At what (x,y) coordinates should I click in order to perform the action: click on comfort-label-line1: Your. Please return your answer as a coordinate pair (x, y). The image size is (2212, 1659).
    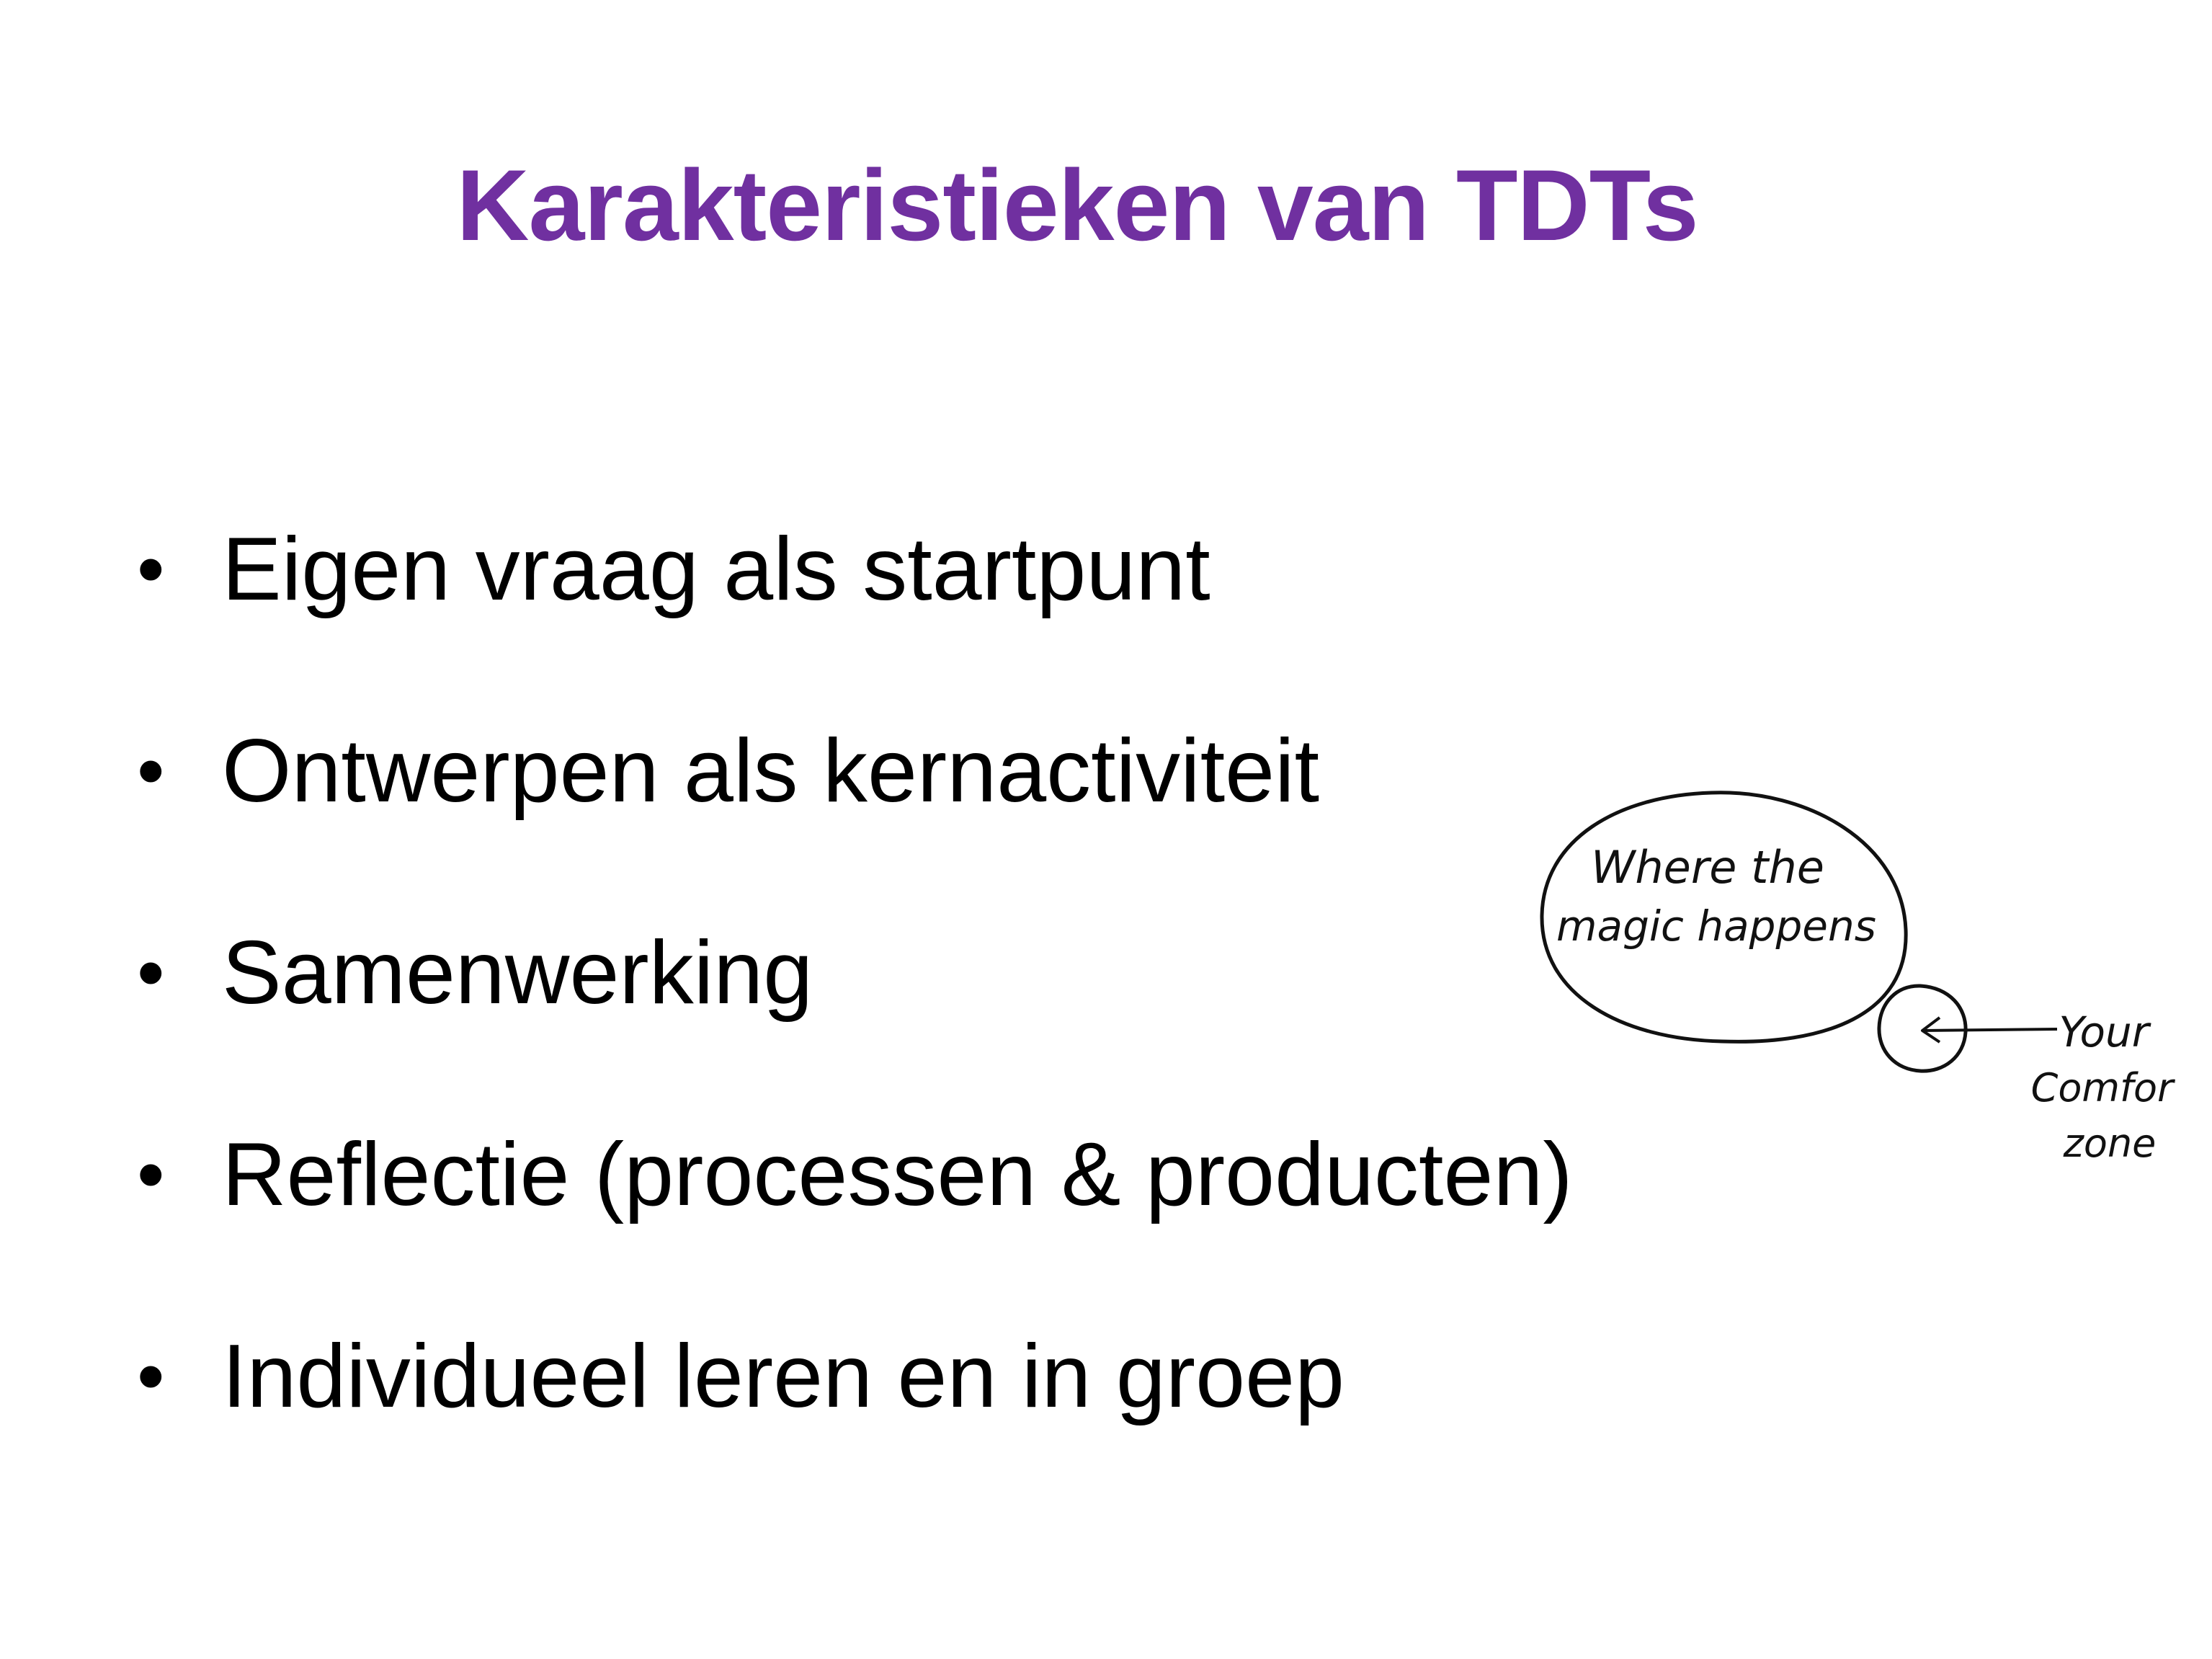
    Looking at the image, I should click on (2105, 1032).